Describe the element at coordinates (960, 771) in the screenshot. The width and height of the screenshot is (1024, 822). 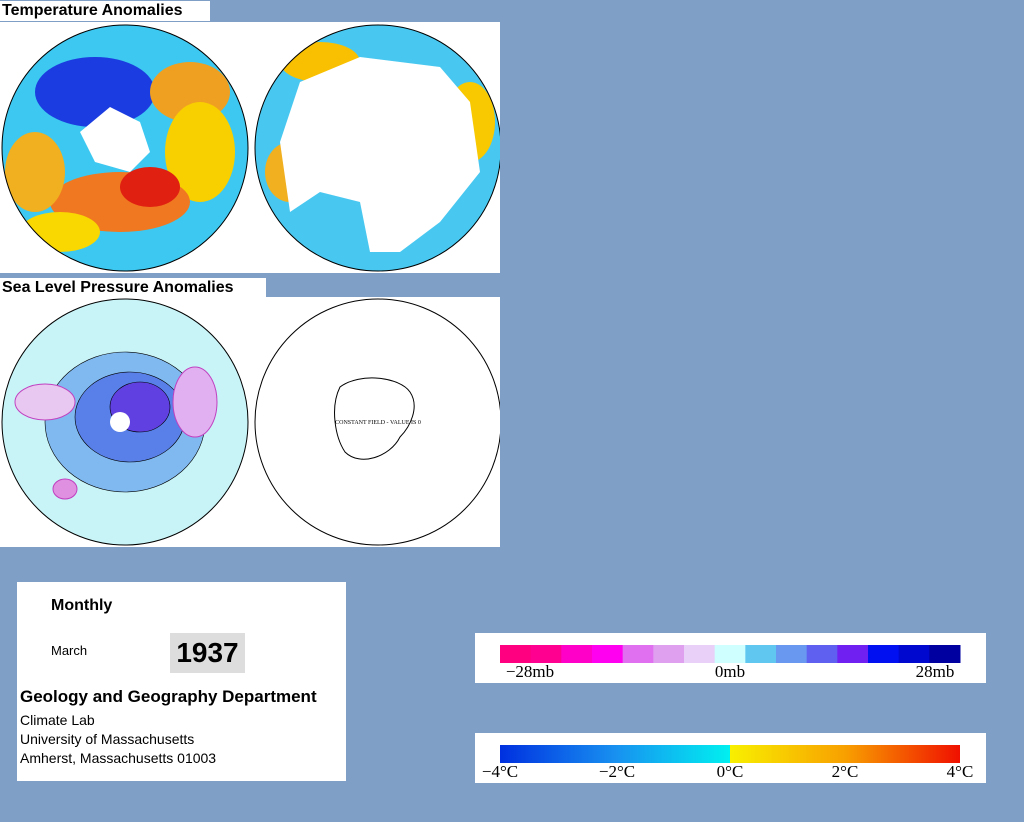
I see `legend-label: 4°C` at that location.